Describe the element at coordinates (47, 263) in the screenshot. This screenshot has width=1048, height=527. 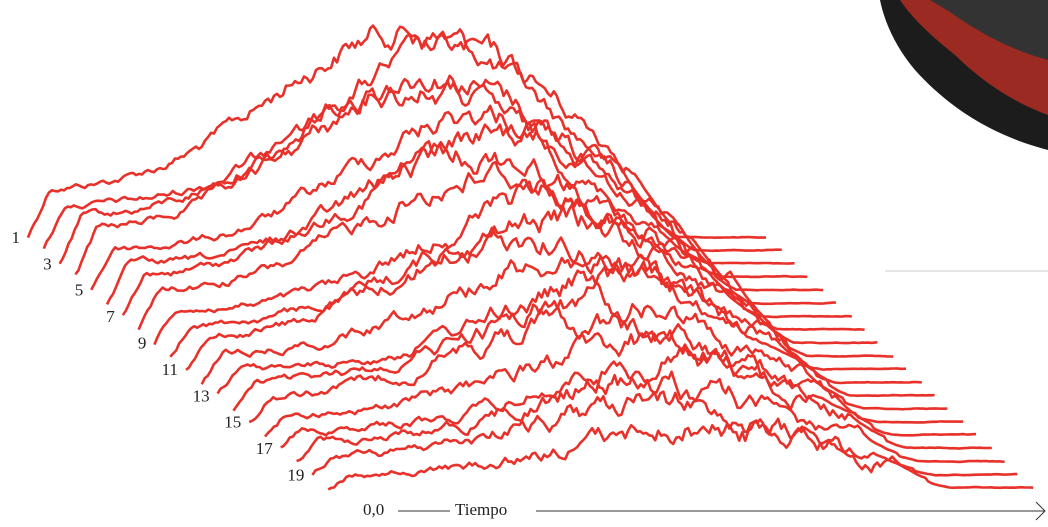
I see `trace-label: 3` at that location.